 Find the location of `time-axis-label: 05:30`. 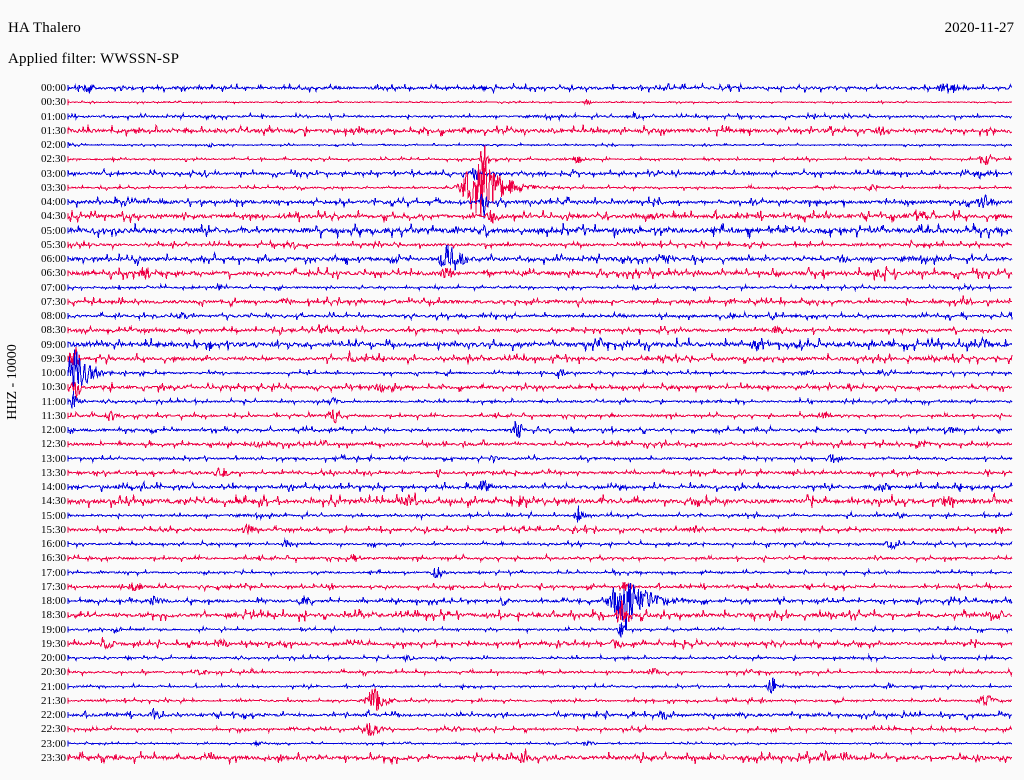

time-axis-label: 05:30 is located at coordinates (53, 244).